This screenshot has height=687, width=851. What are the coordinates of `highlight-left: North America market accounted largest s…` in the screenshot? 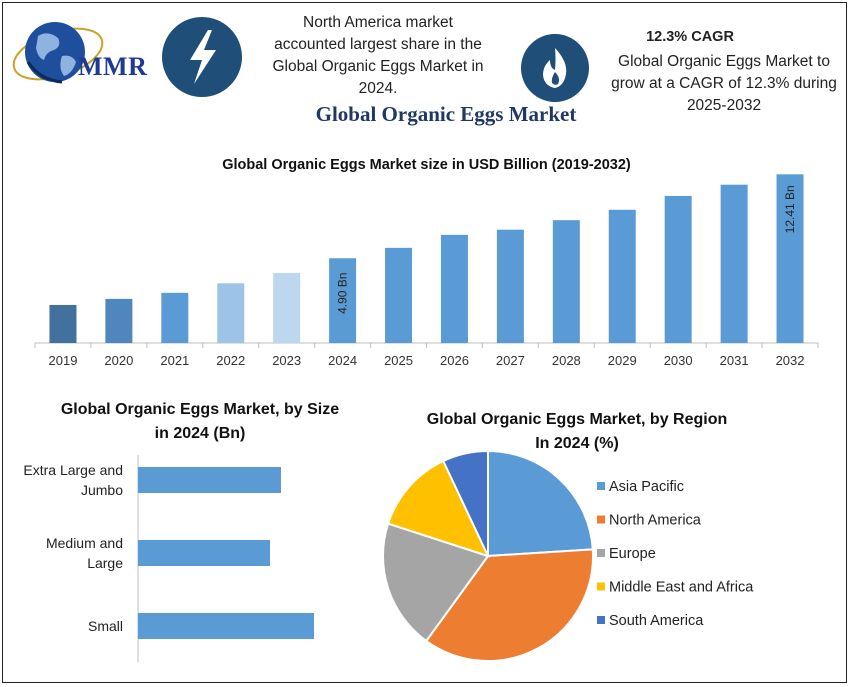 It's located at (378, 56).